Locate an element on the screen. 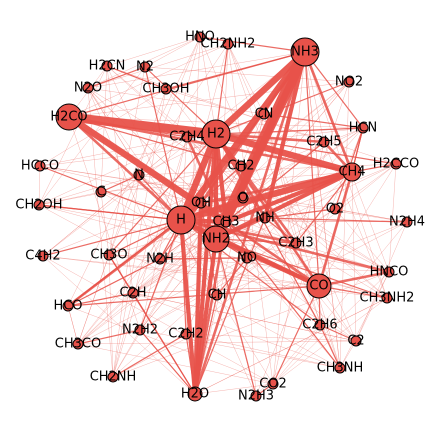  node-n2h2 is located at coordinates (140, 330).